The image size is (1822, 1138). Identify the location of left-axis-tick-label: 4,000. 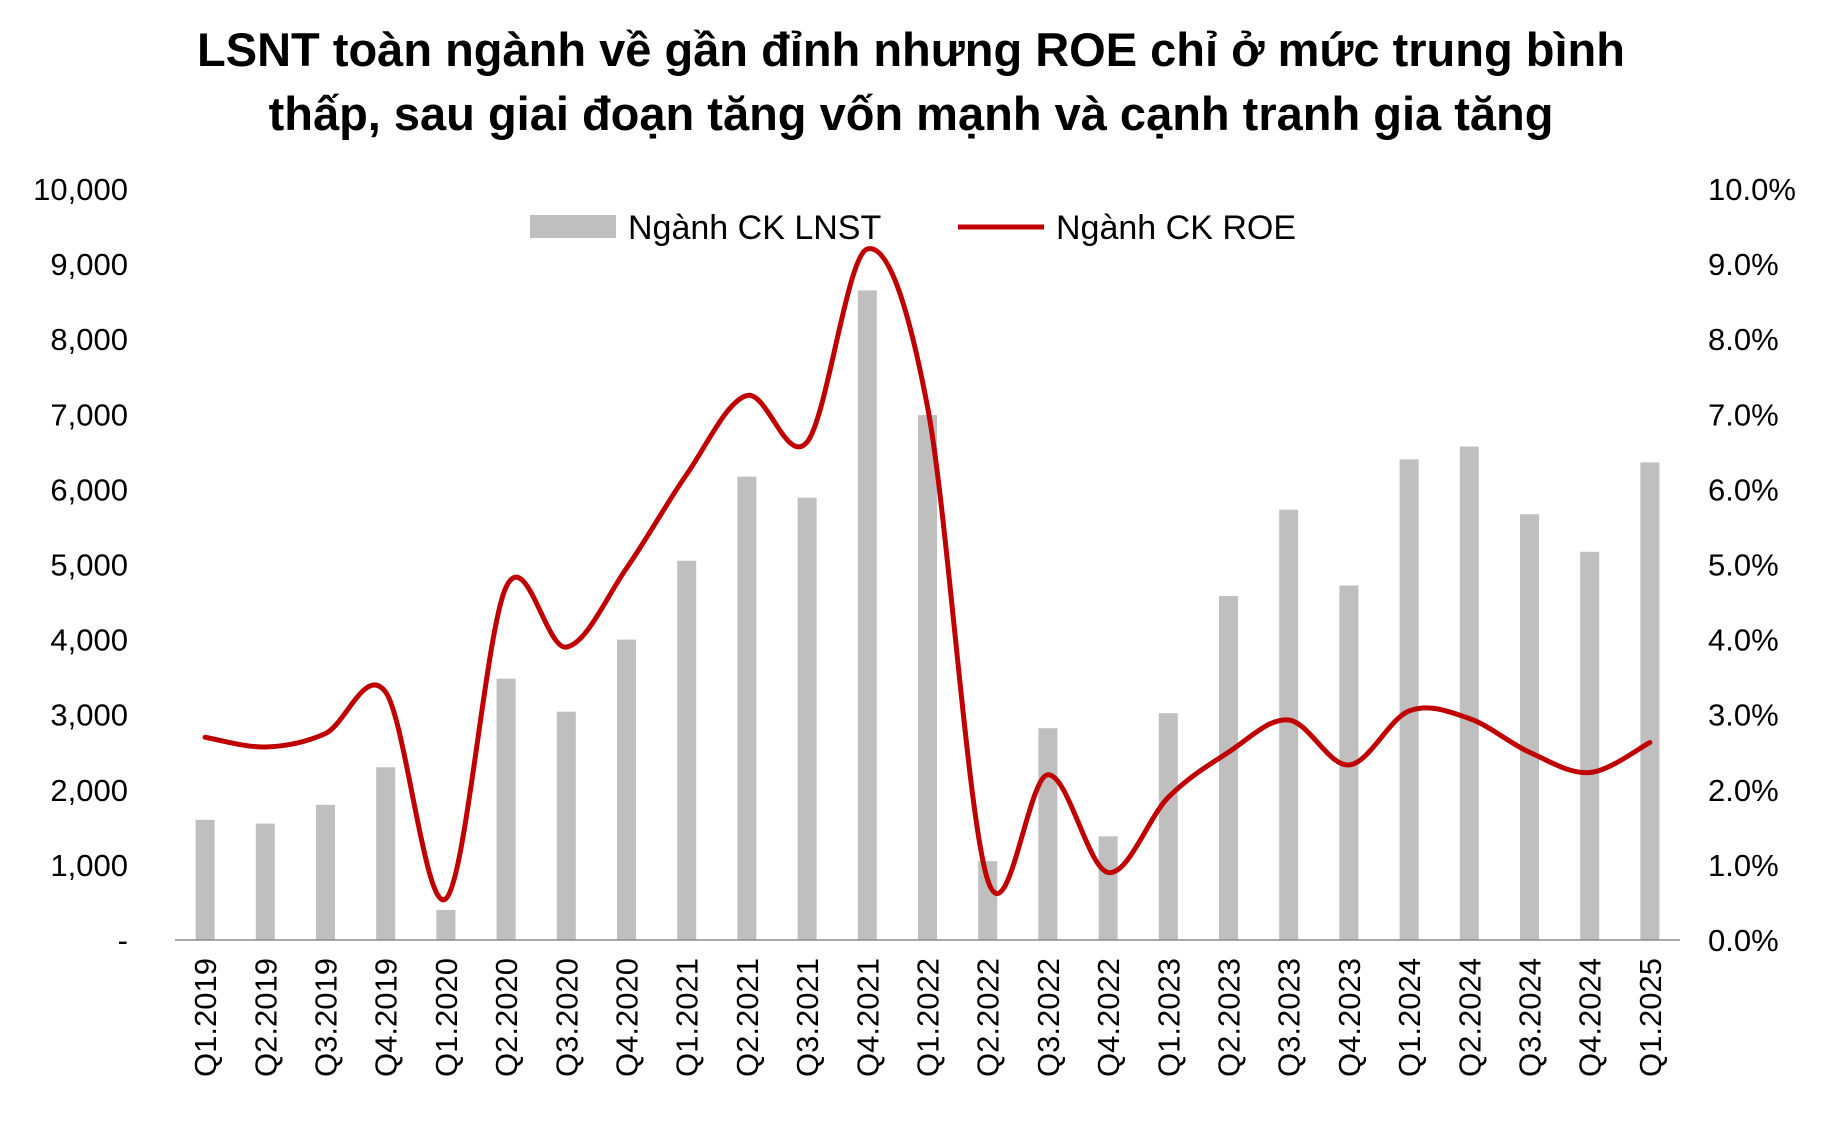
(89, 640).